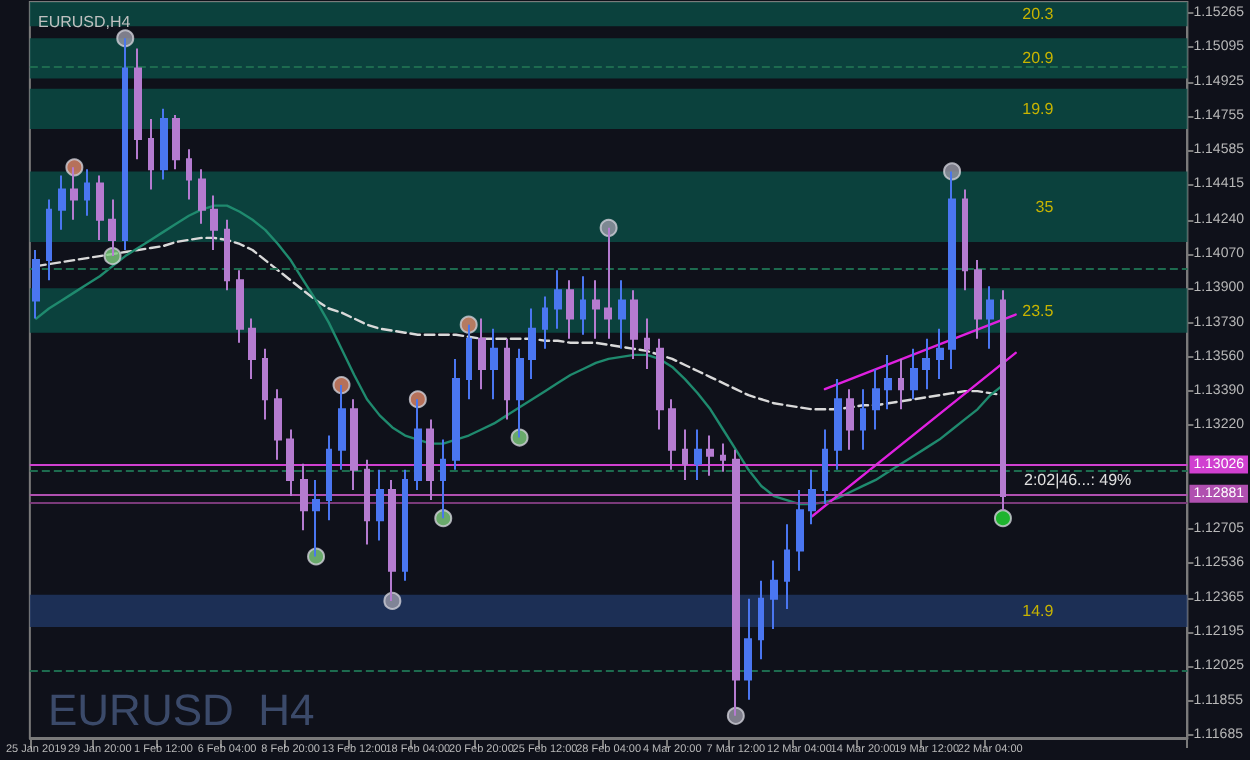  Describe the element at coordinates (1038, 14) in the screenshot. I see `band-label: 20.3` at that location.